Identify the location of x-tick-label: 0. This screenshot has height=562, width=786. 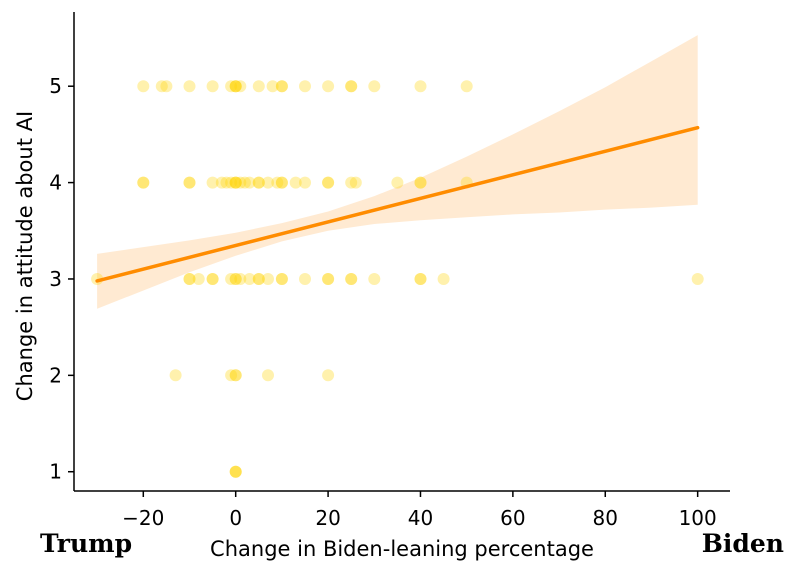
(235, 518).